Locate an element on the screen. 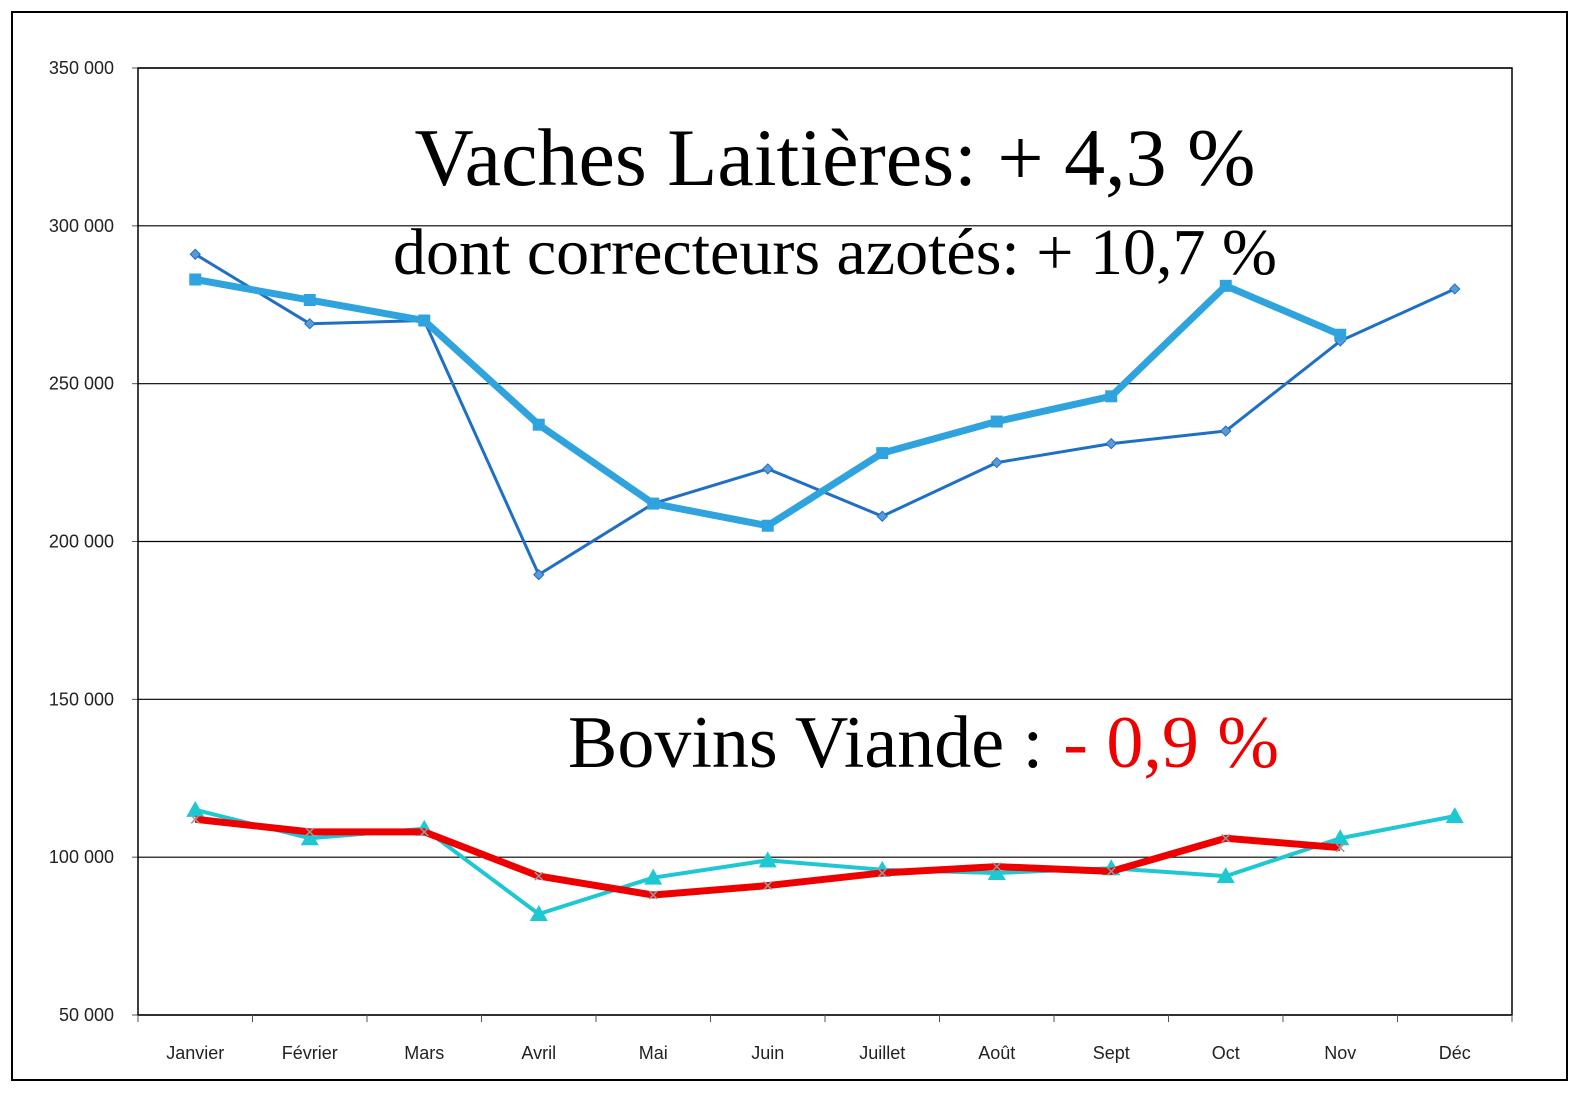  x-tick-label: Nov is located at coordinates (1340, 1053).